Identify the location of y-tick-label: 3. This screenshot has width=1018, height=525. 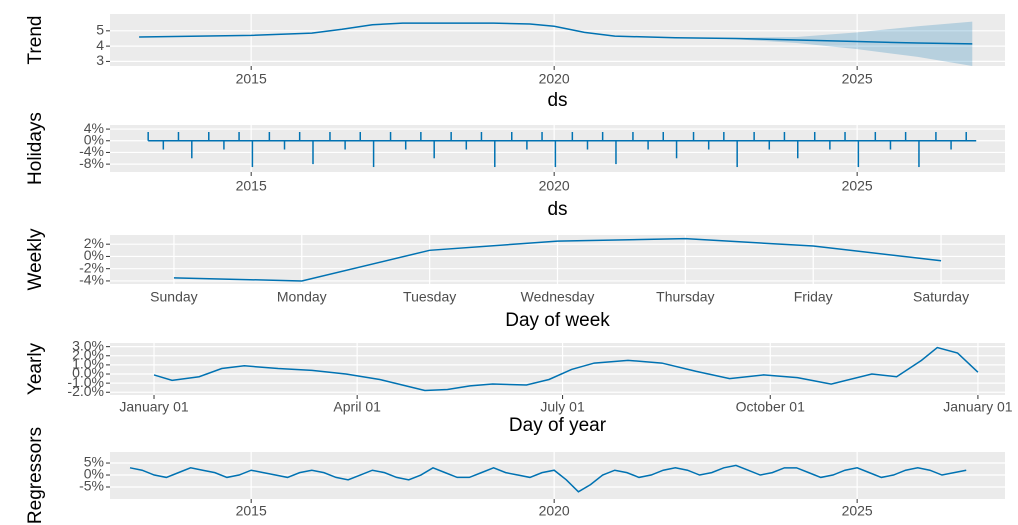
(100, 60).